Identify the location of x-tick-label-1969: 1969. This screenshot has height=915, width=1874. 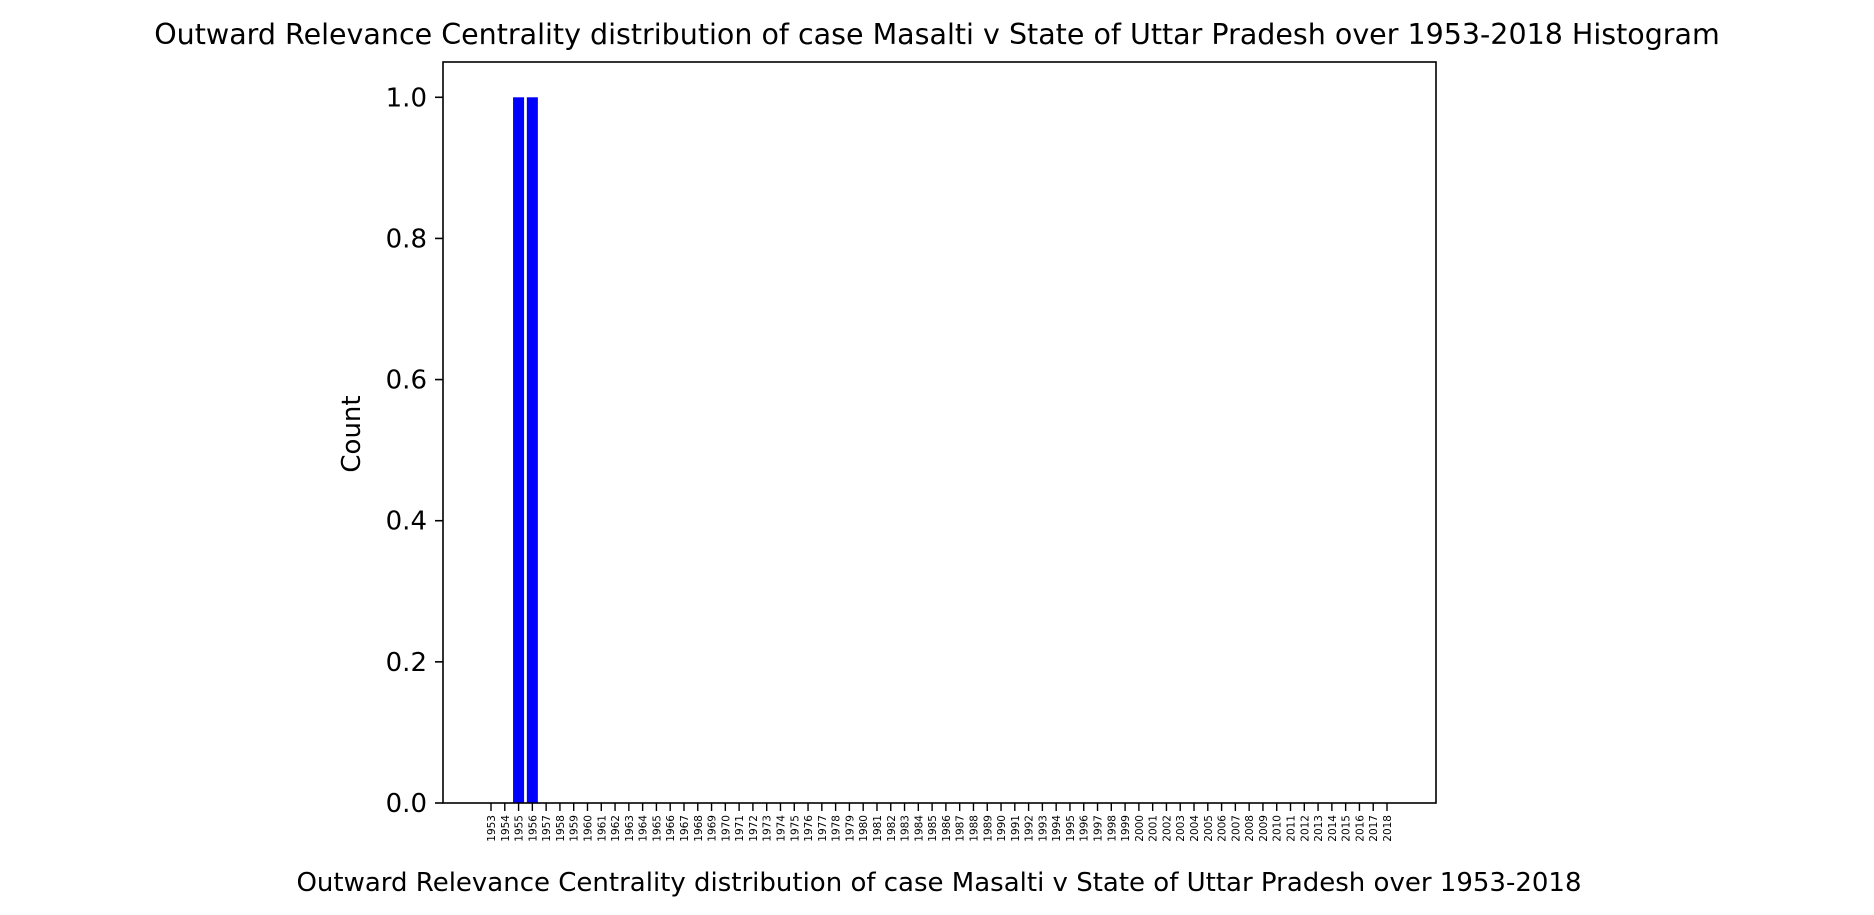
(713, 828).